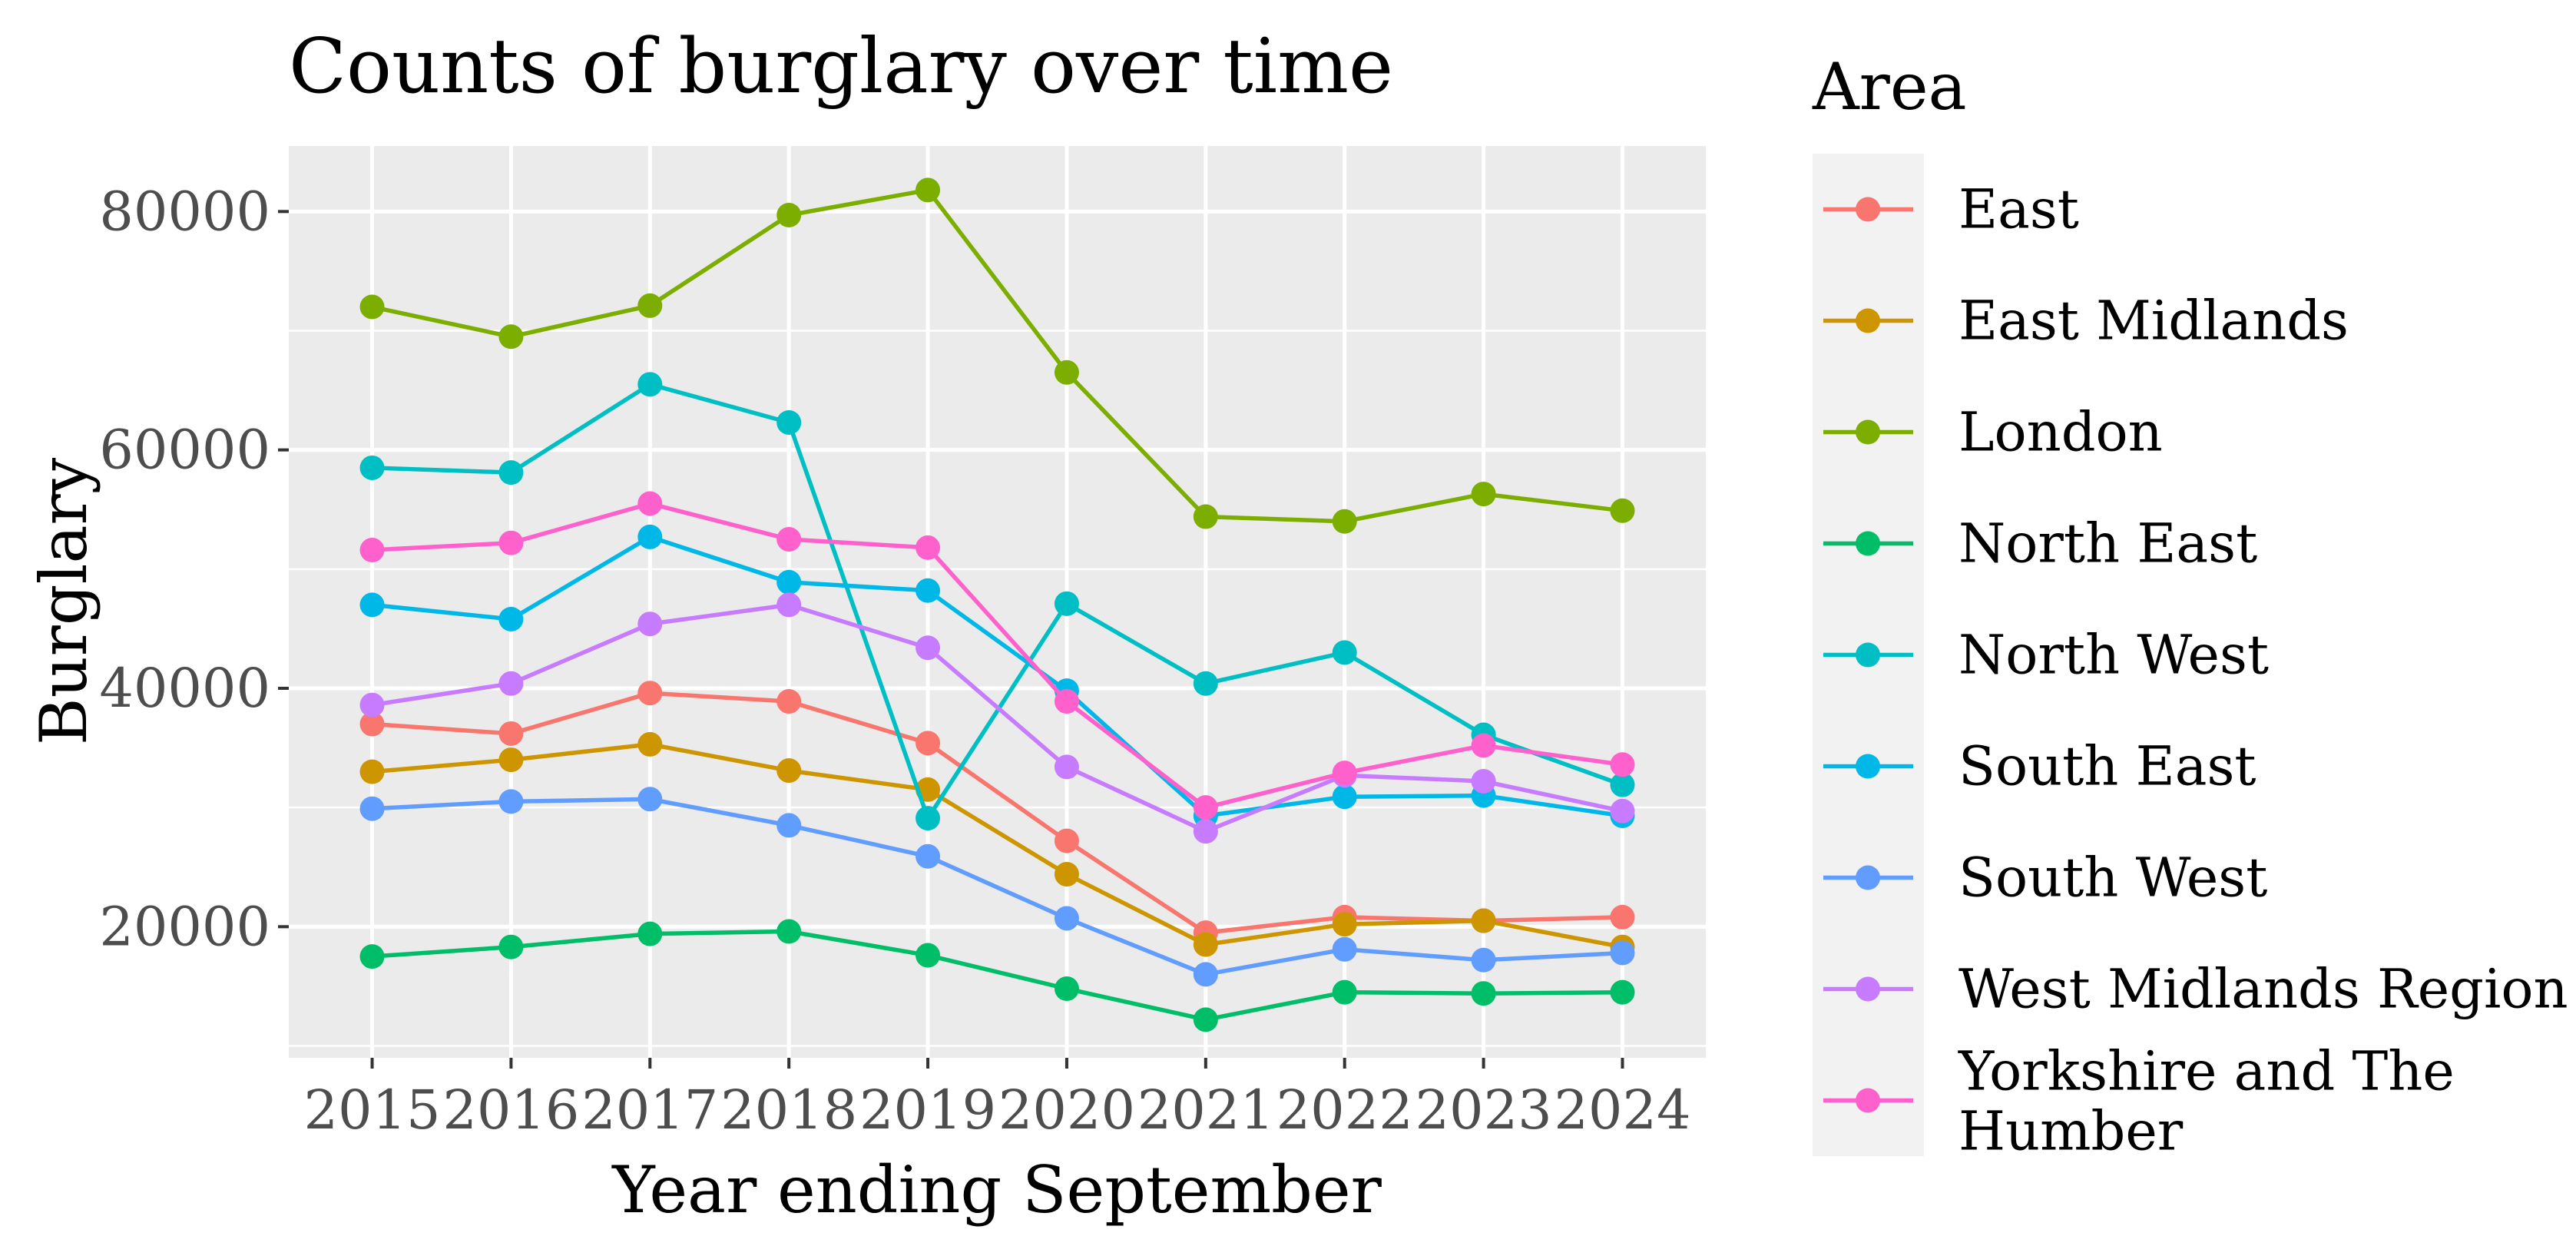 The image size is (2576, 1256). I want to click on chart-title: Counts of burglary over time, so click(841, 67).